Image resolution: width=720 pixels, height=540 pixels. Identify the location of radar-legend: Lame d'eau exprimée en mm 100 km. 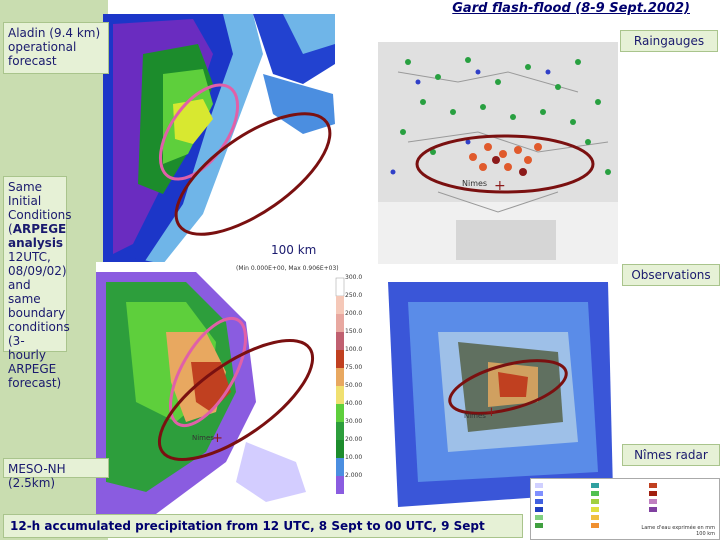
(625, 509).